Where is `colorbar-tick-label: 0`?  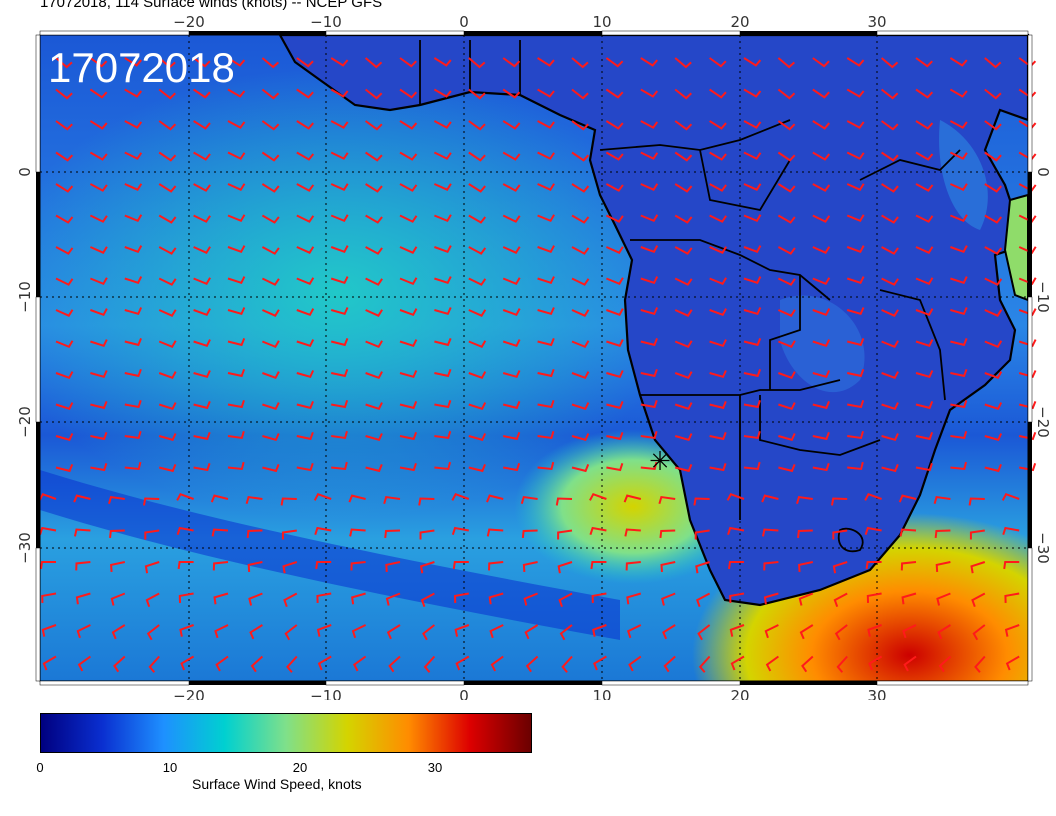
colorbar-tick-label: 0 is located at coordinates (40, 767).